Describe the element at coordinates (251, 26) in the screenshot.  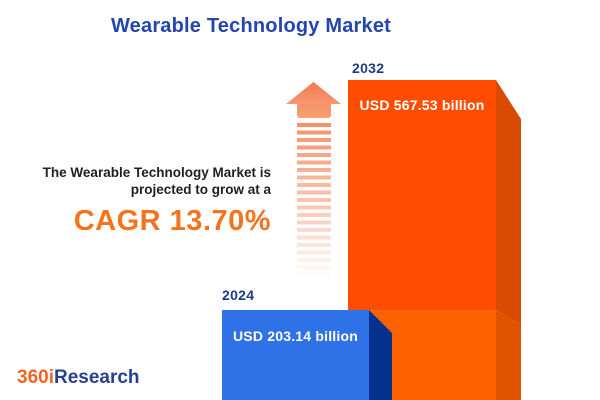
I see `page-title: Wearable Technology Market` at that location.